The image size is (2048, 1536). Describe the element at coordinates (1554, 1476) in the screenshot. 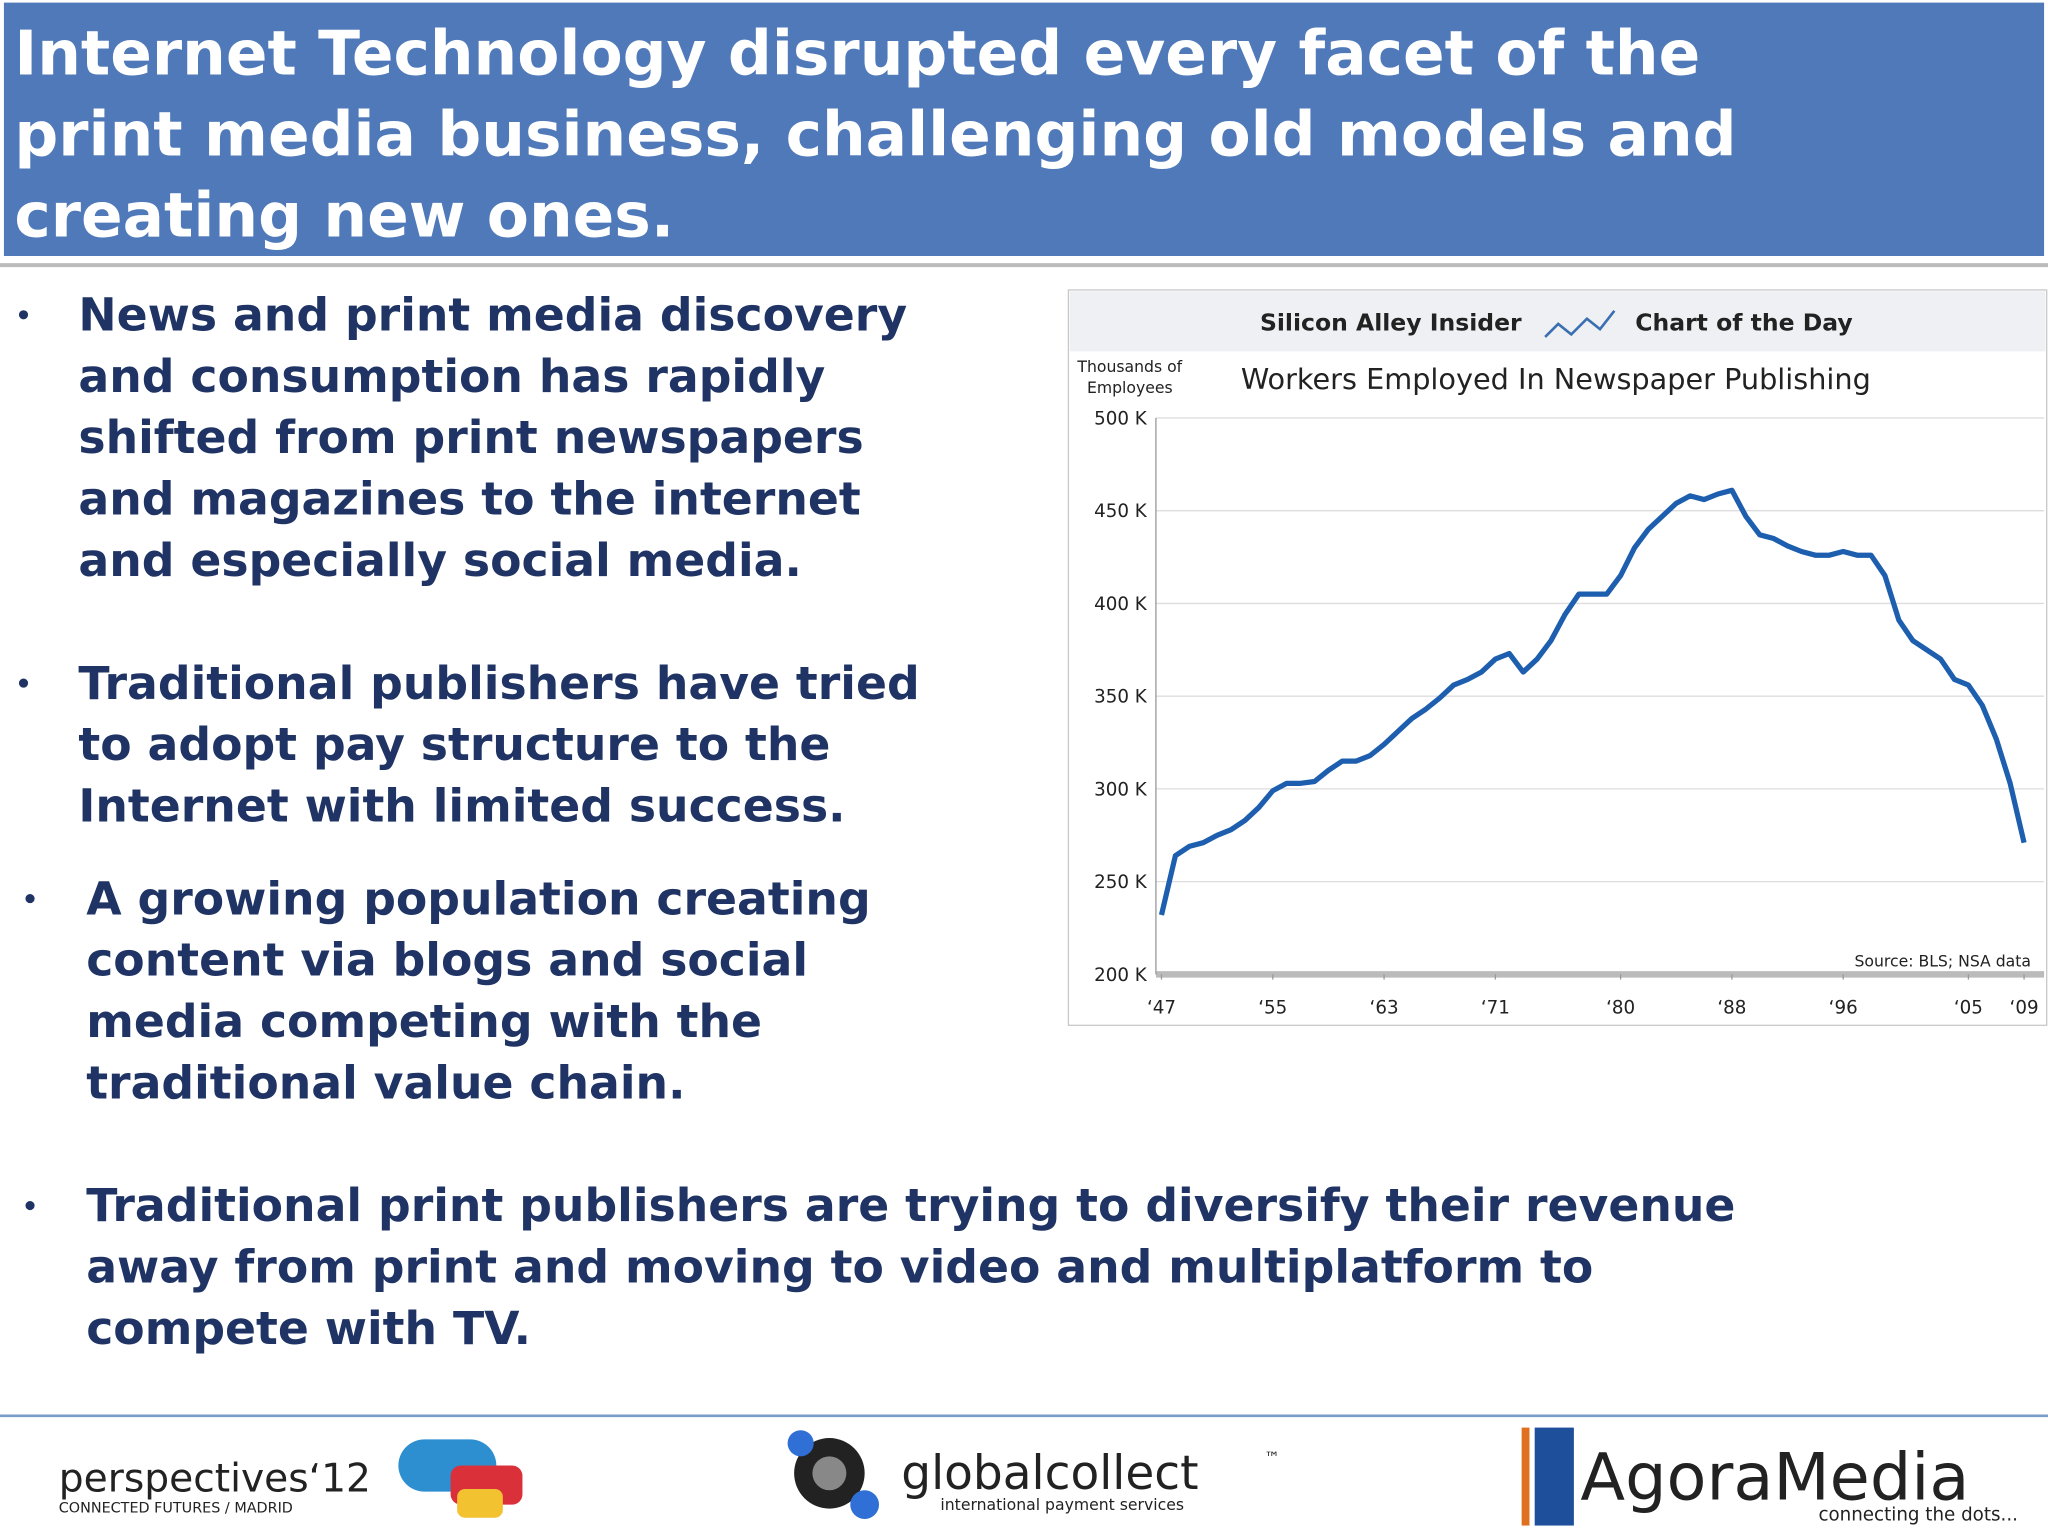

I see `logo3-block` at that location.